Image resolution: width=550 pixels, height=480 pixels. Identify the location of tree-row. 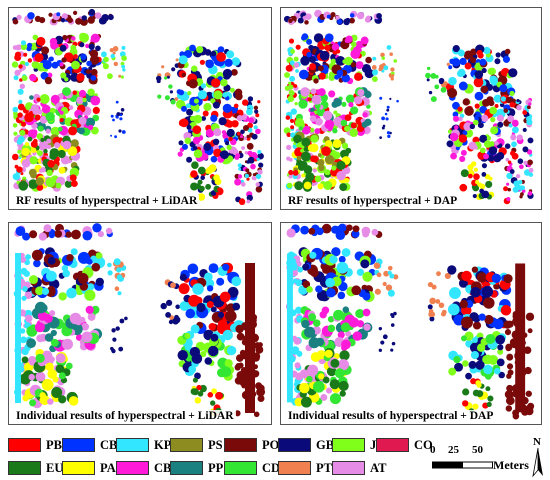
(520, 338).